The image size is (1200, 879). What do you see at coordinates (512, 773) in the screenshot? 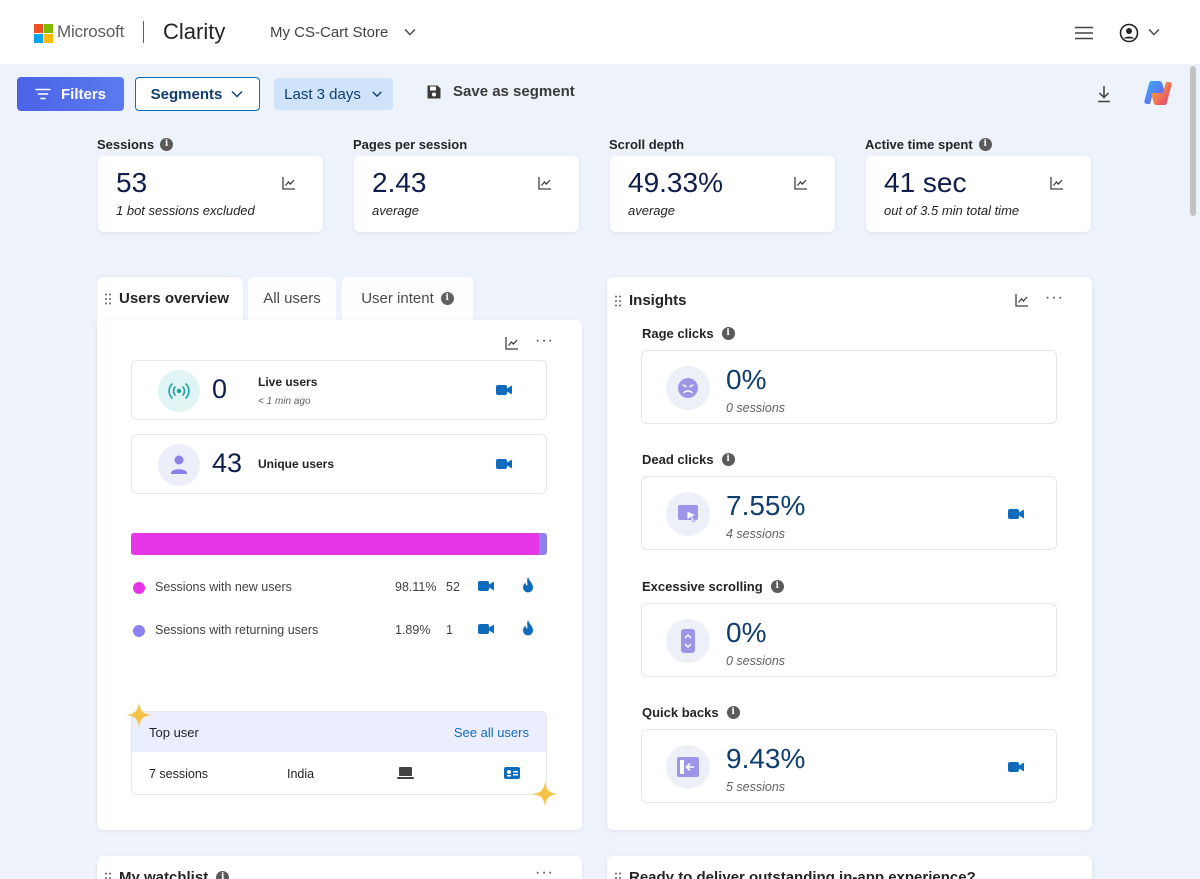
I see `user-card-icon` at bounding box center [512, 773].